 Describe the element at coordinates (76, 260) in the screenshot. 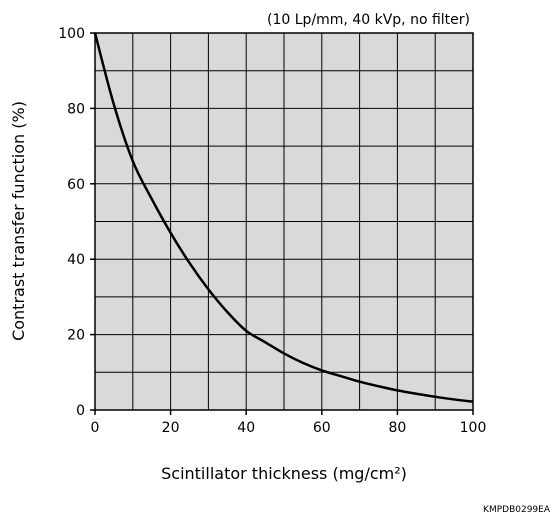

I see `y-tick-label: 40` at that location.